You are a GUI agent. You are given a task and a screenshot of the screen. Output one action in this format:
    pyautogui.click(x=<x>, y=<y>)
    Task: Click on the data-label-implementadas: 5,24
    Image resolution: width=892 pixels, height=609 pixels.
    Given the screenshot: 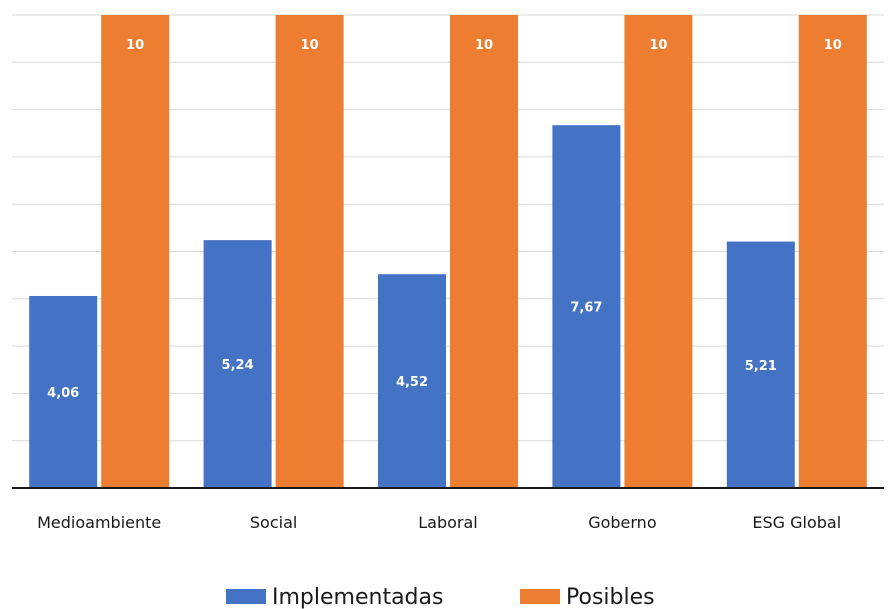 What is the action you would take?
    pyautogui.click(x=238, y=365)
    